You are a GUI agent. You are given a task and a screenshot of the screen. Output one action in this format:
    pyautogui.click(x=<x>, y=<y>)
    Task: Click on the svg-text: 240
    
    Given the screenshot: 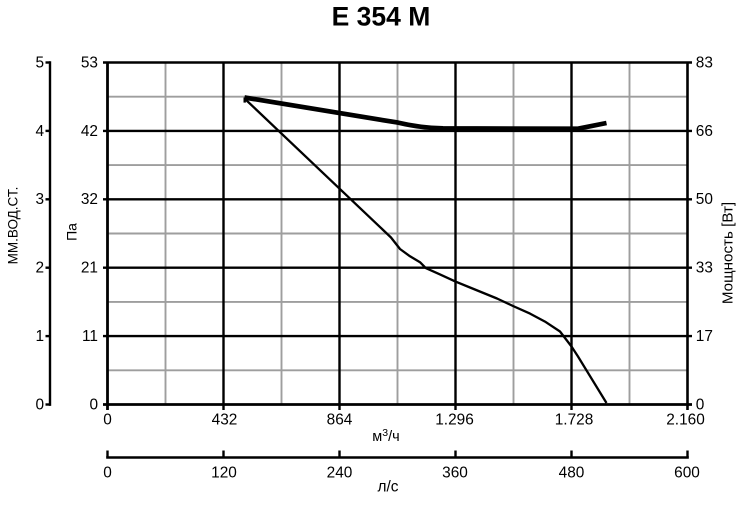 What is the action you would take?
    pyautogui.click(x=340, y=473)
    